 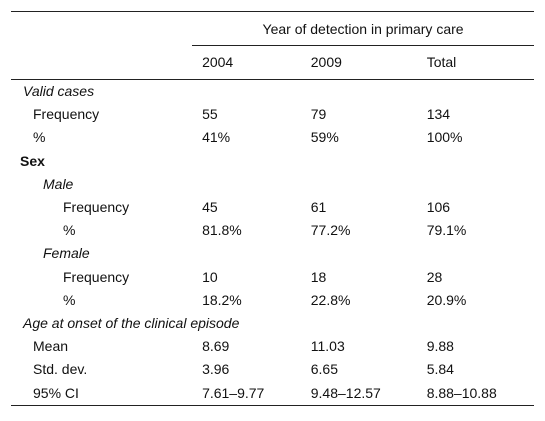 What do you see at coordinates (345, 392) in the screenshot?
I see `cell-value: 9.48–12.57` at bounding box center [345, 392].